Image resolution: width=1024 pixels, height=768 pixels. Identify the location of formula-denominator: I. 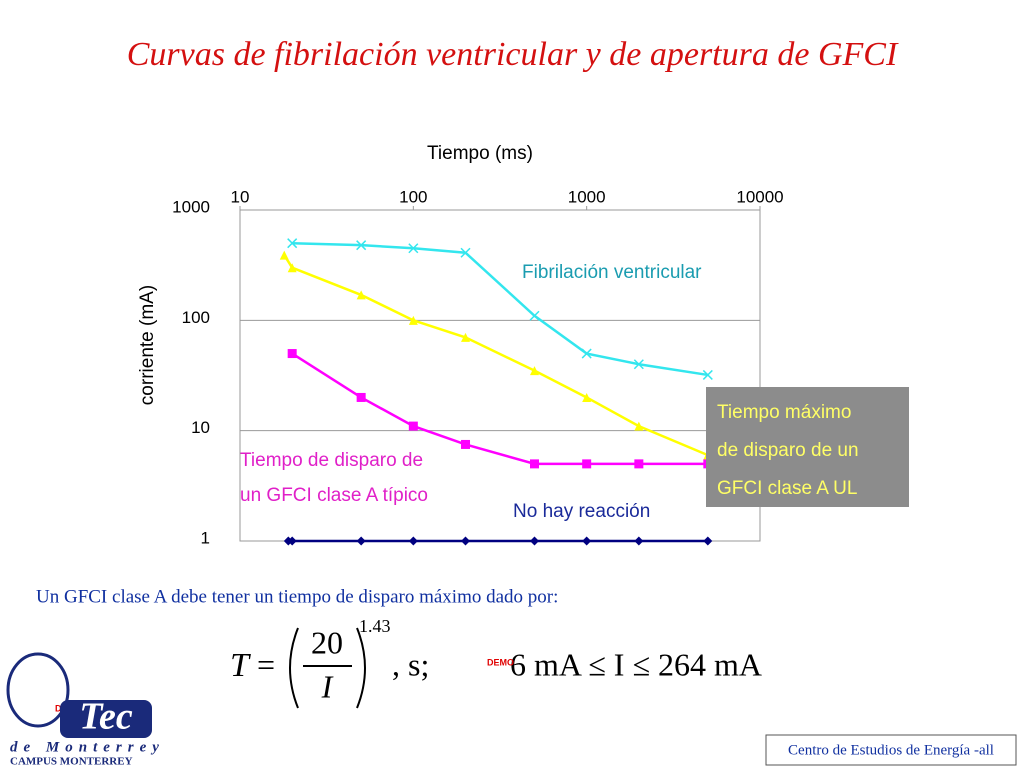
(327, 686).